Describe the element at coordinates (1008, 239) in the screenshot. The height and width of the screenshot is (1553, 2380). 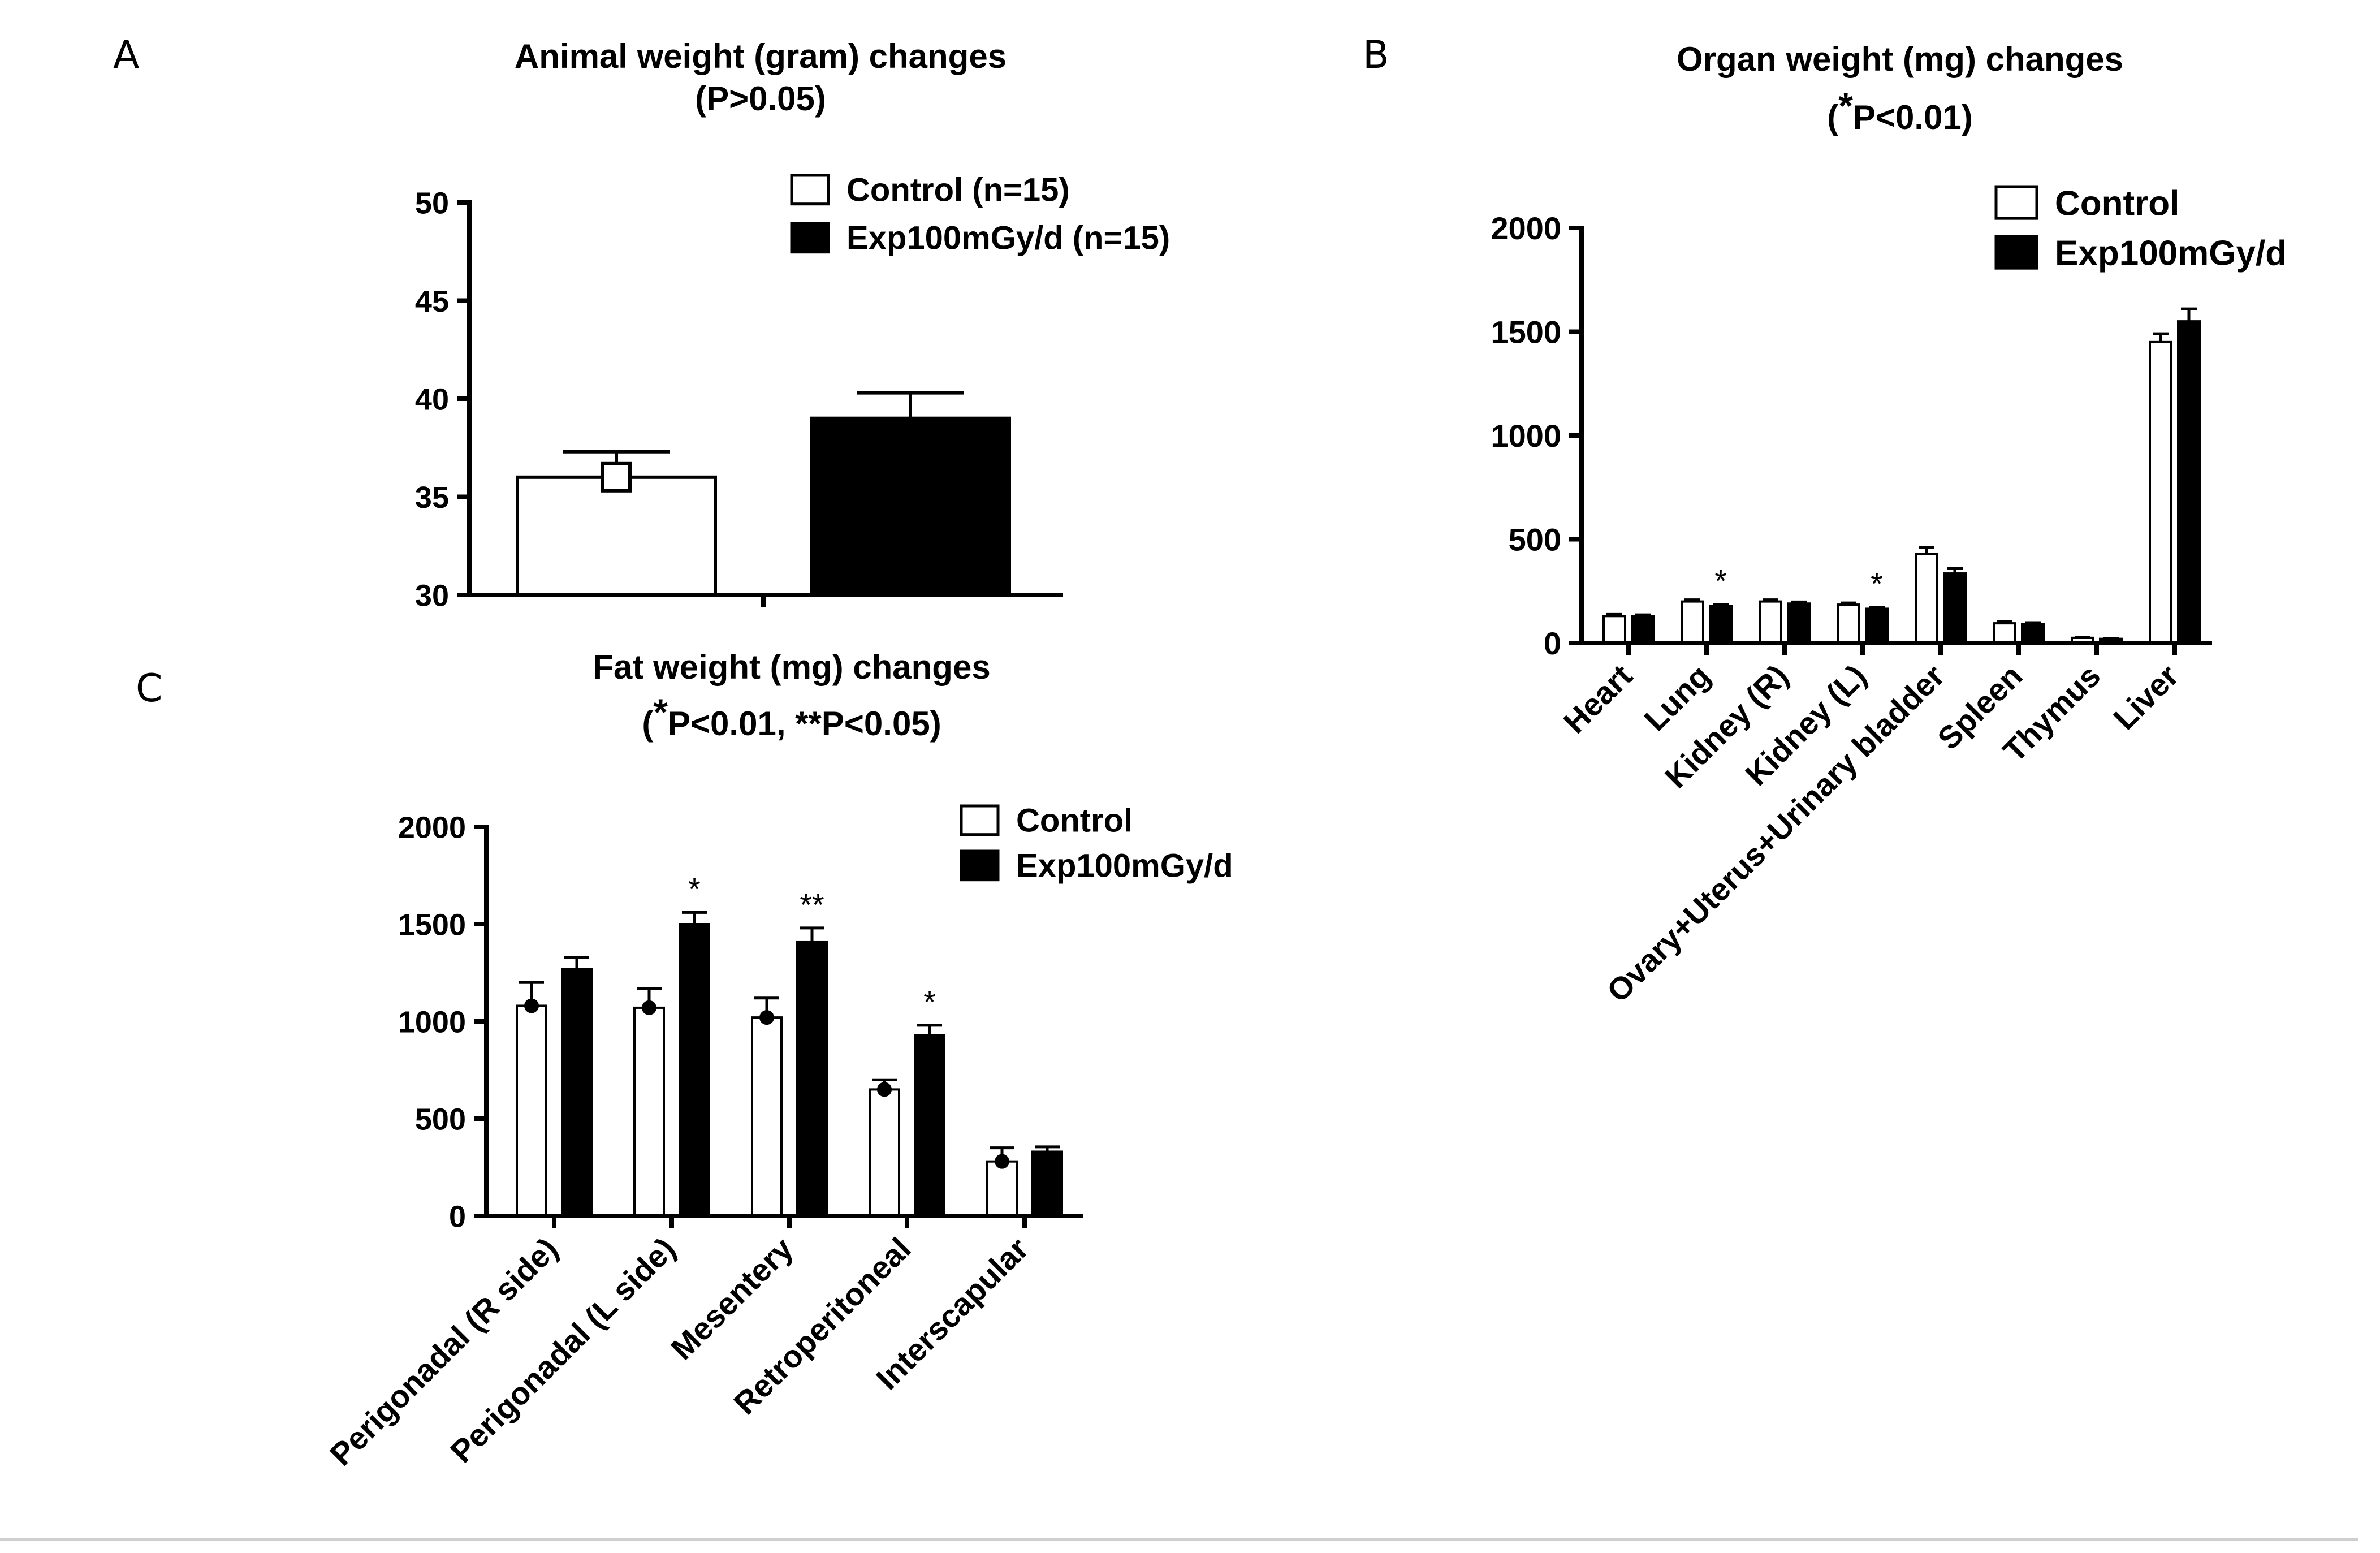
I see `legend-label-exp: Exp100mGy/d (n=15)` at that location.